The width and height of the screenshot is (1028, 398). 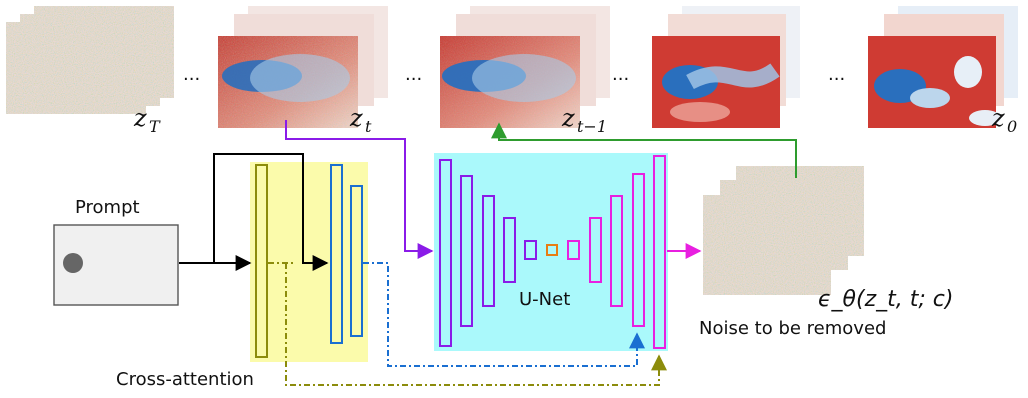 I want to click on prompt-title: Prompt, so click(x=107, y=207).